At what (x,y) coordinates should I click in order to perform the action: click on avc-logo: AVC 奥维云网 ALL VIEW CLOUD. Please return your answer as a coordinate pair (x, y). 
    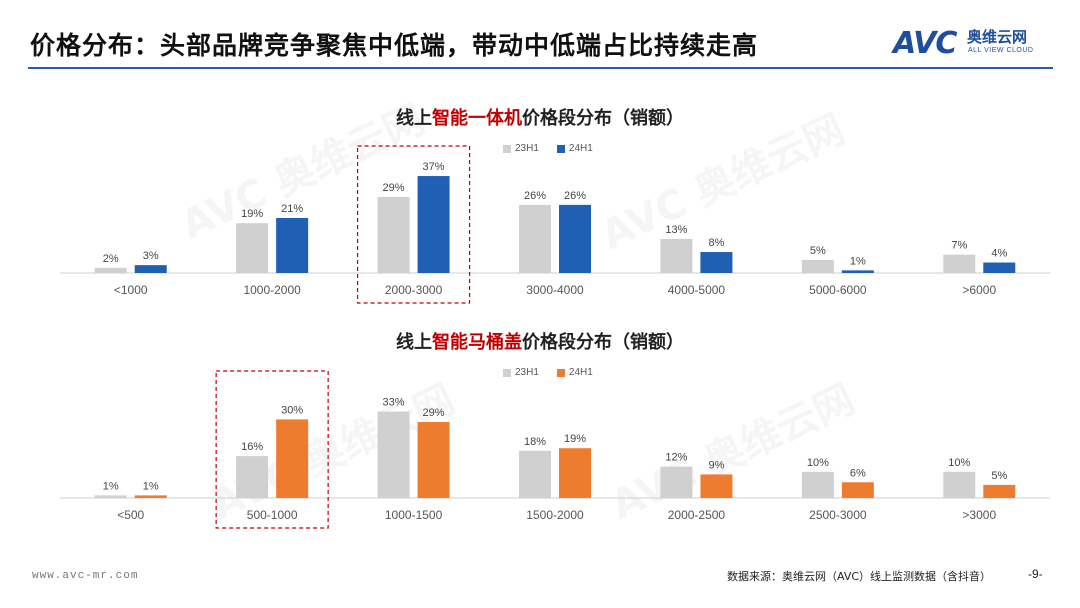
    Looking at the image, I should click on (973, 43).